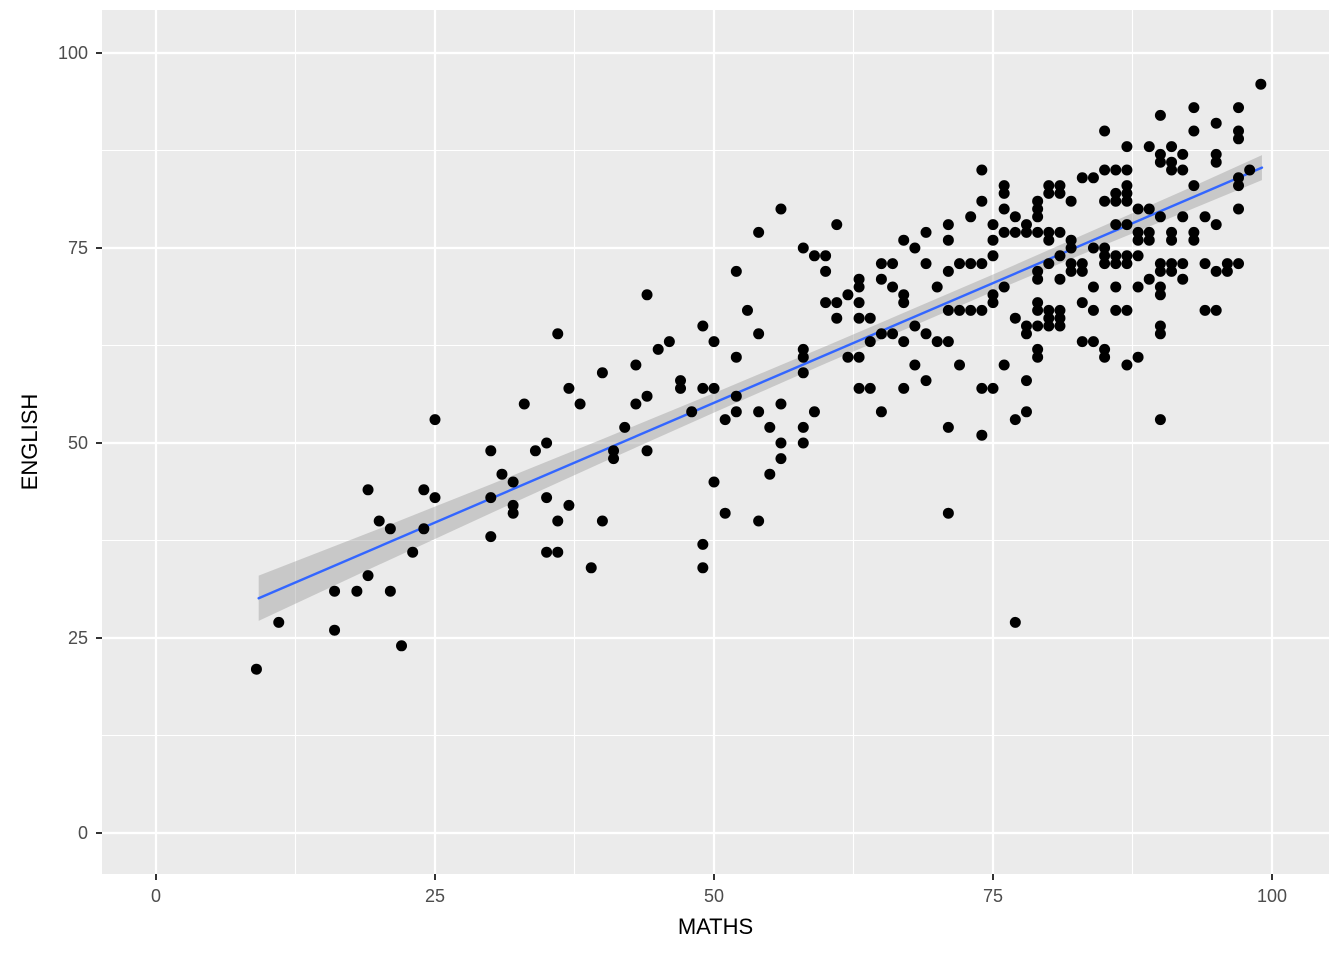 The height and width of the screenshot is (960, 1344). What do you see at coordinates (714, 896) in the screenshot?
I see `x-tick-label: 50` at bounding box center [714, 896].